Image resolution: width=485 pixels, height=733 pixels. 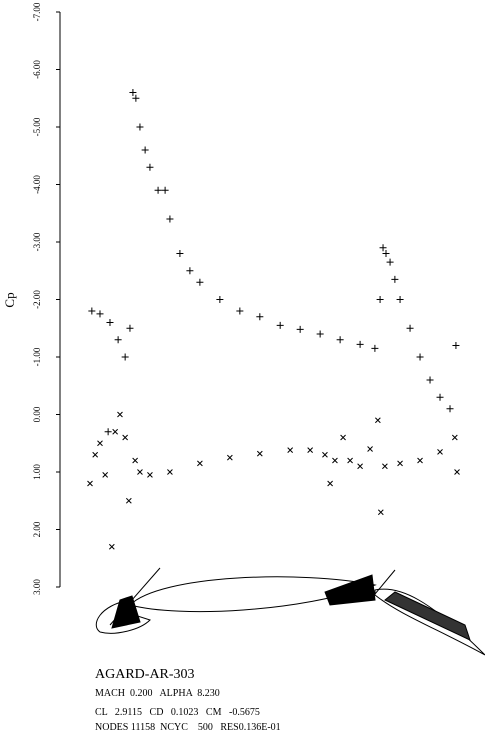 What do you see at coordinates (37, 472) in the screenshot?
I see `y-tick-label: 1.00` at bounding box center [37, 472].